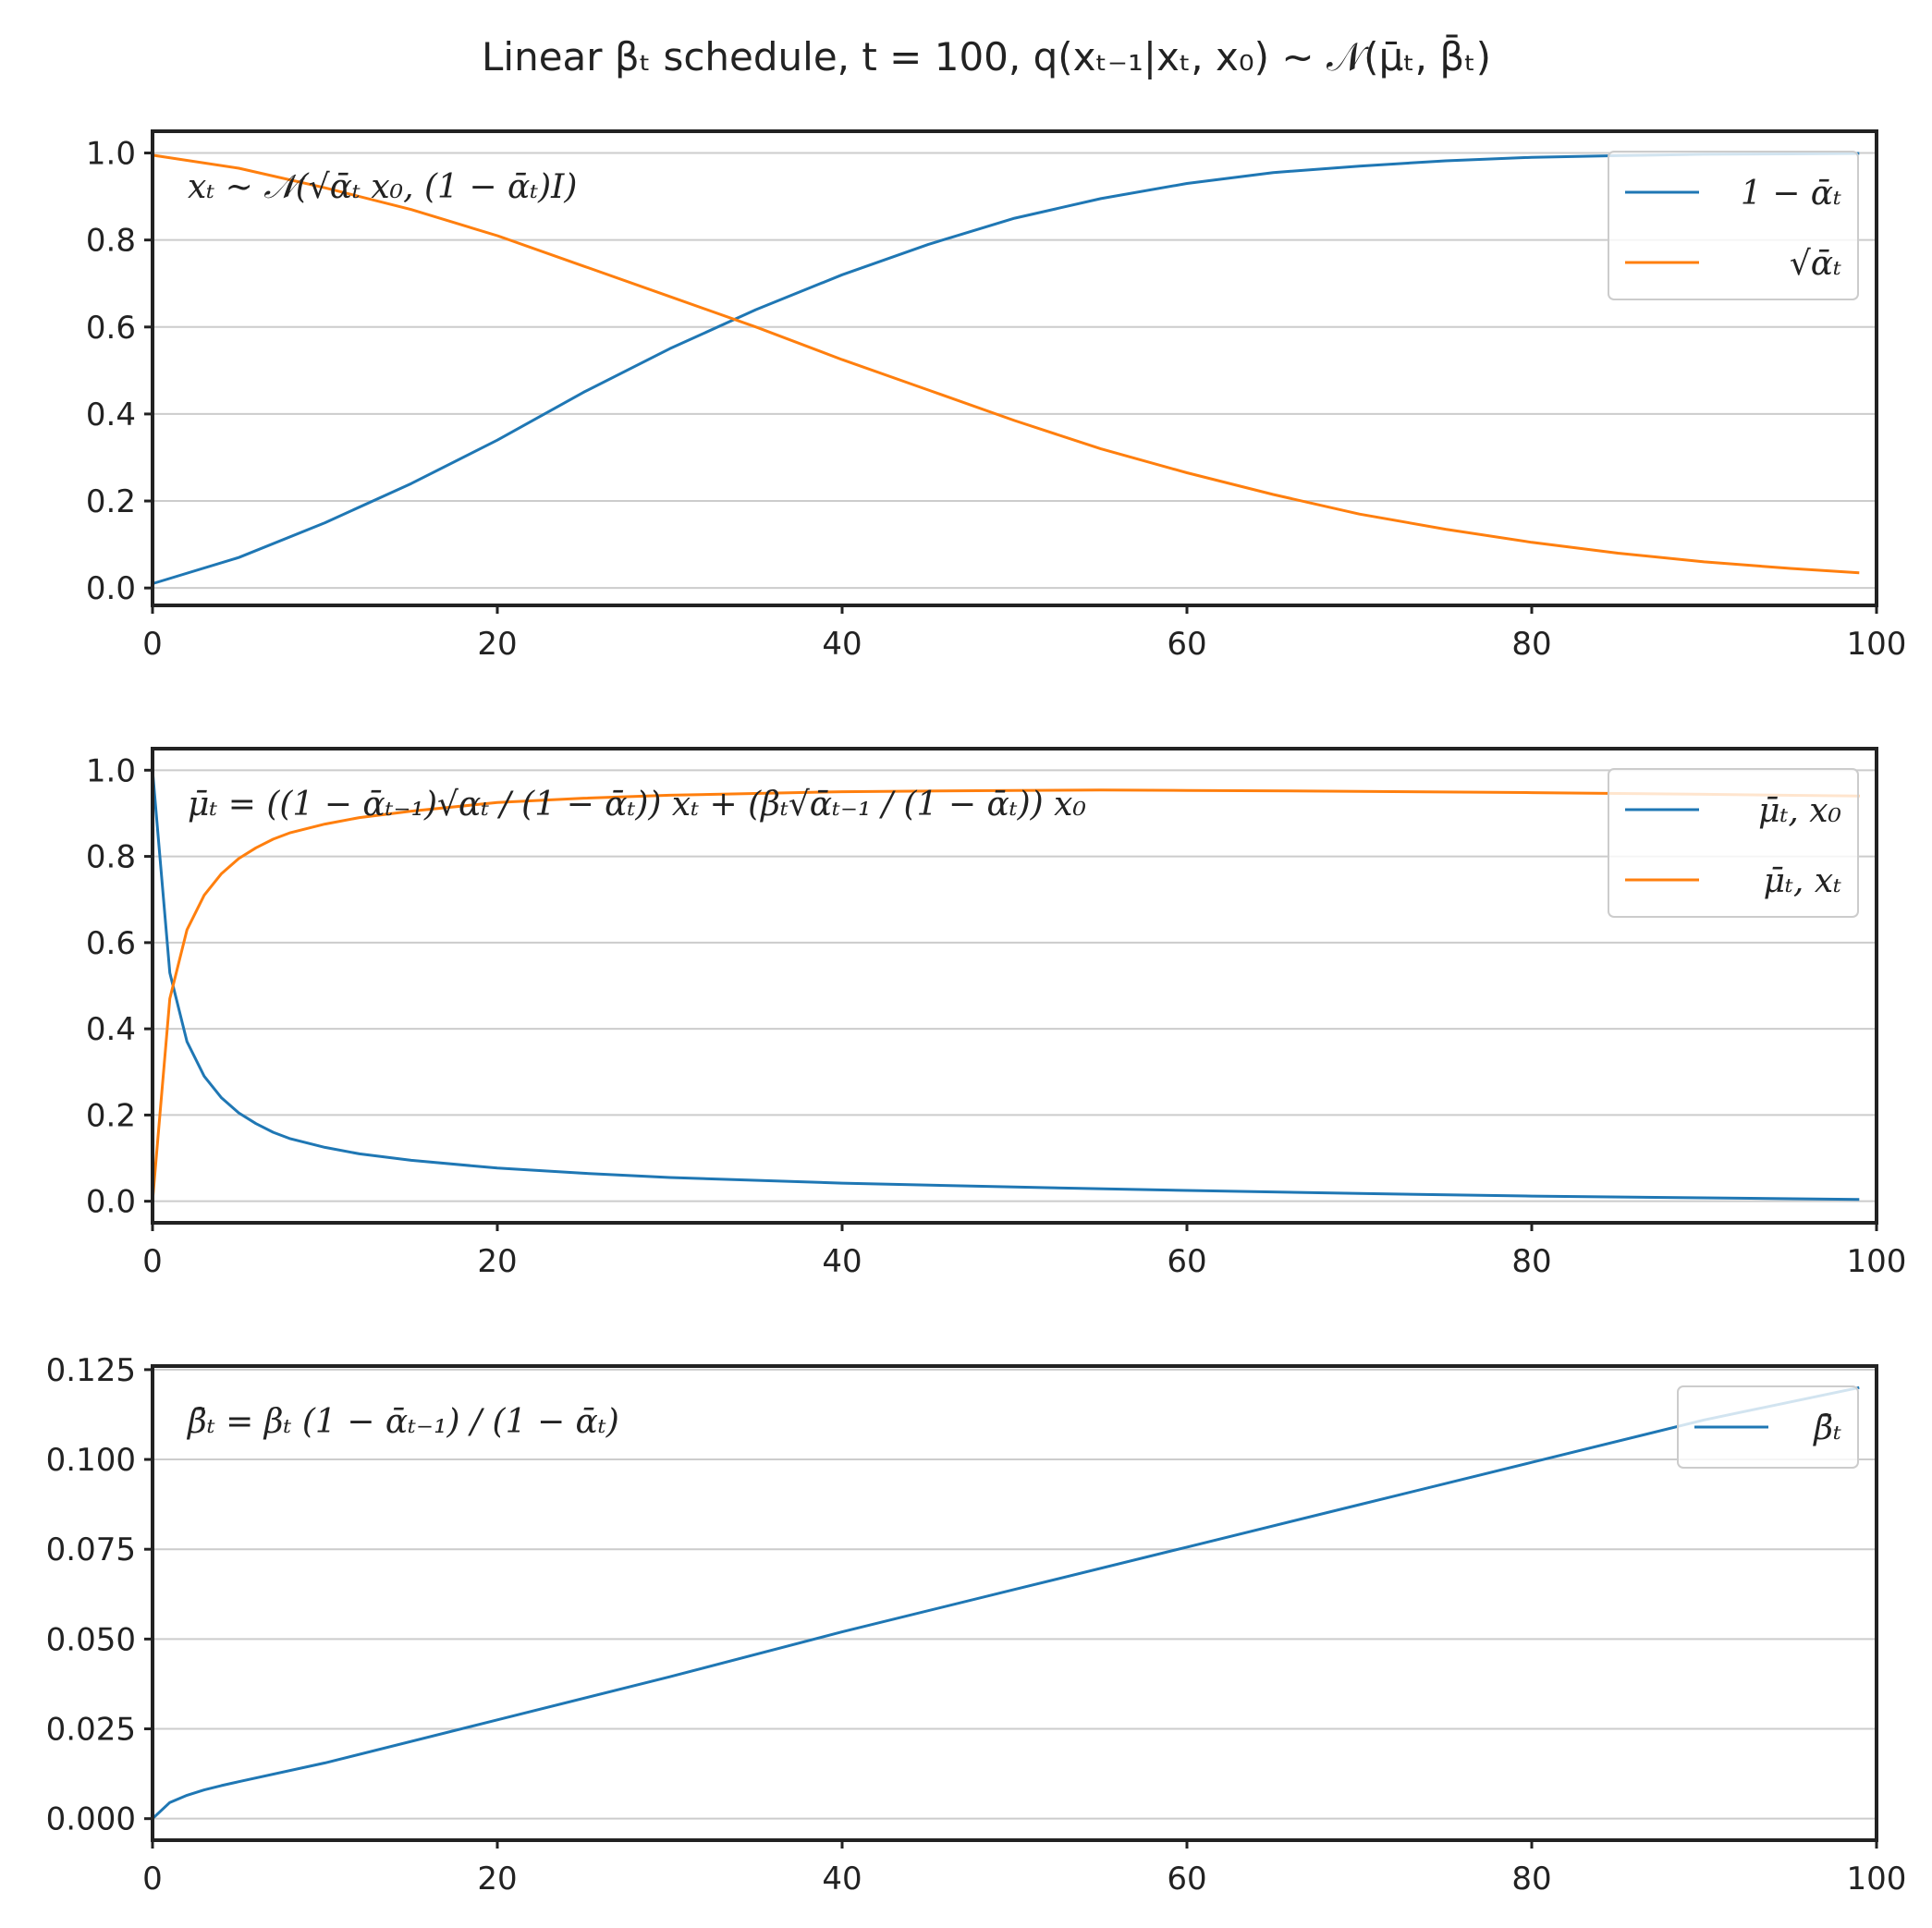 The height and width of the screenshot is (1928, 1932). I want to click on formula-annotation: xₜ ~ 𝒩(√ᾱₜ x₀, (1 − ᾱₜ)I), so click(382, 187).